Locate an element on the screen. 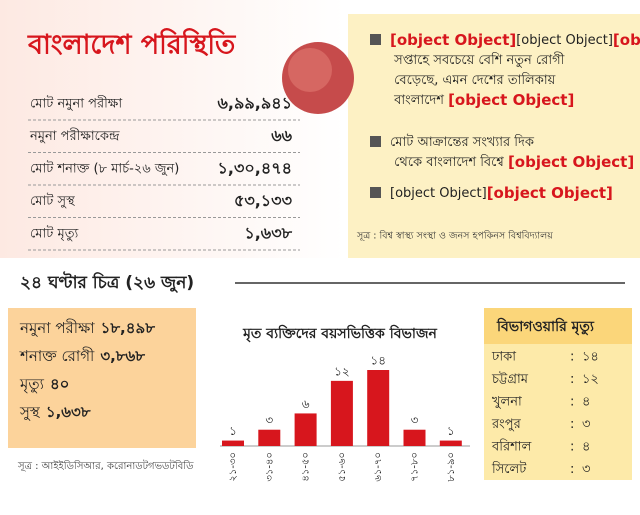  x-tick-label: ৬১-৭০ is located at coordinates (378, 467).